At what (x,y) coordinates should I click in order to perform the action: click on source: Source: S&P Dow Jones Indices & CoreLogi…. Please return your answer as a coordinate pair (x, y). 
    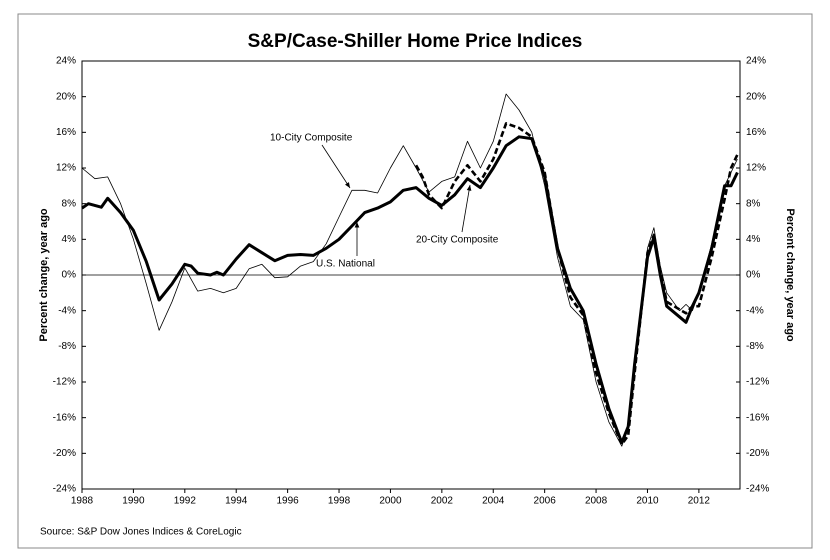
    Looking at the image, I should click on (141, 532).